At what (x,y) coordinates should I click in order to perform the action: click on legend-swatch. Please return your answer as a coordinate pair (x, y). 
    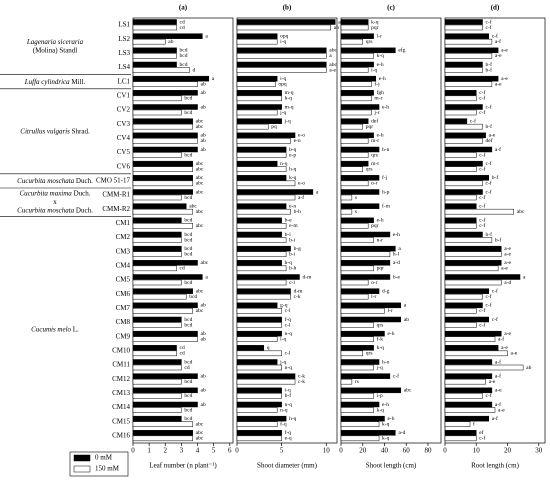
    Looking at the image, I should click on (82, 469).